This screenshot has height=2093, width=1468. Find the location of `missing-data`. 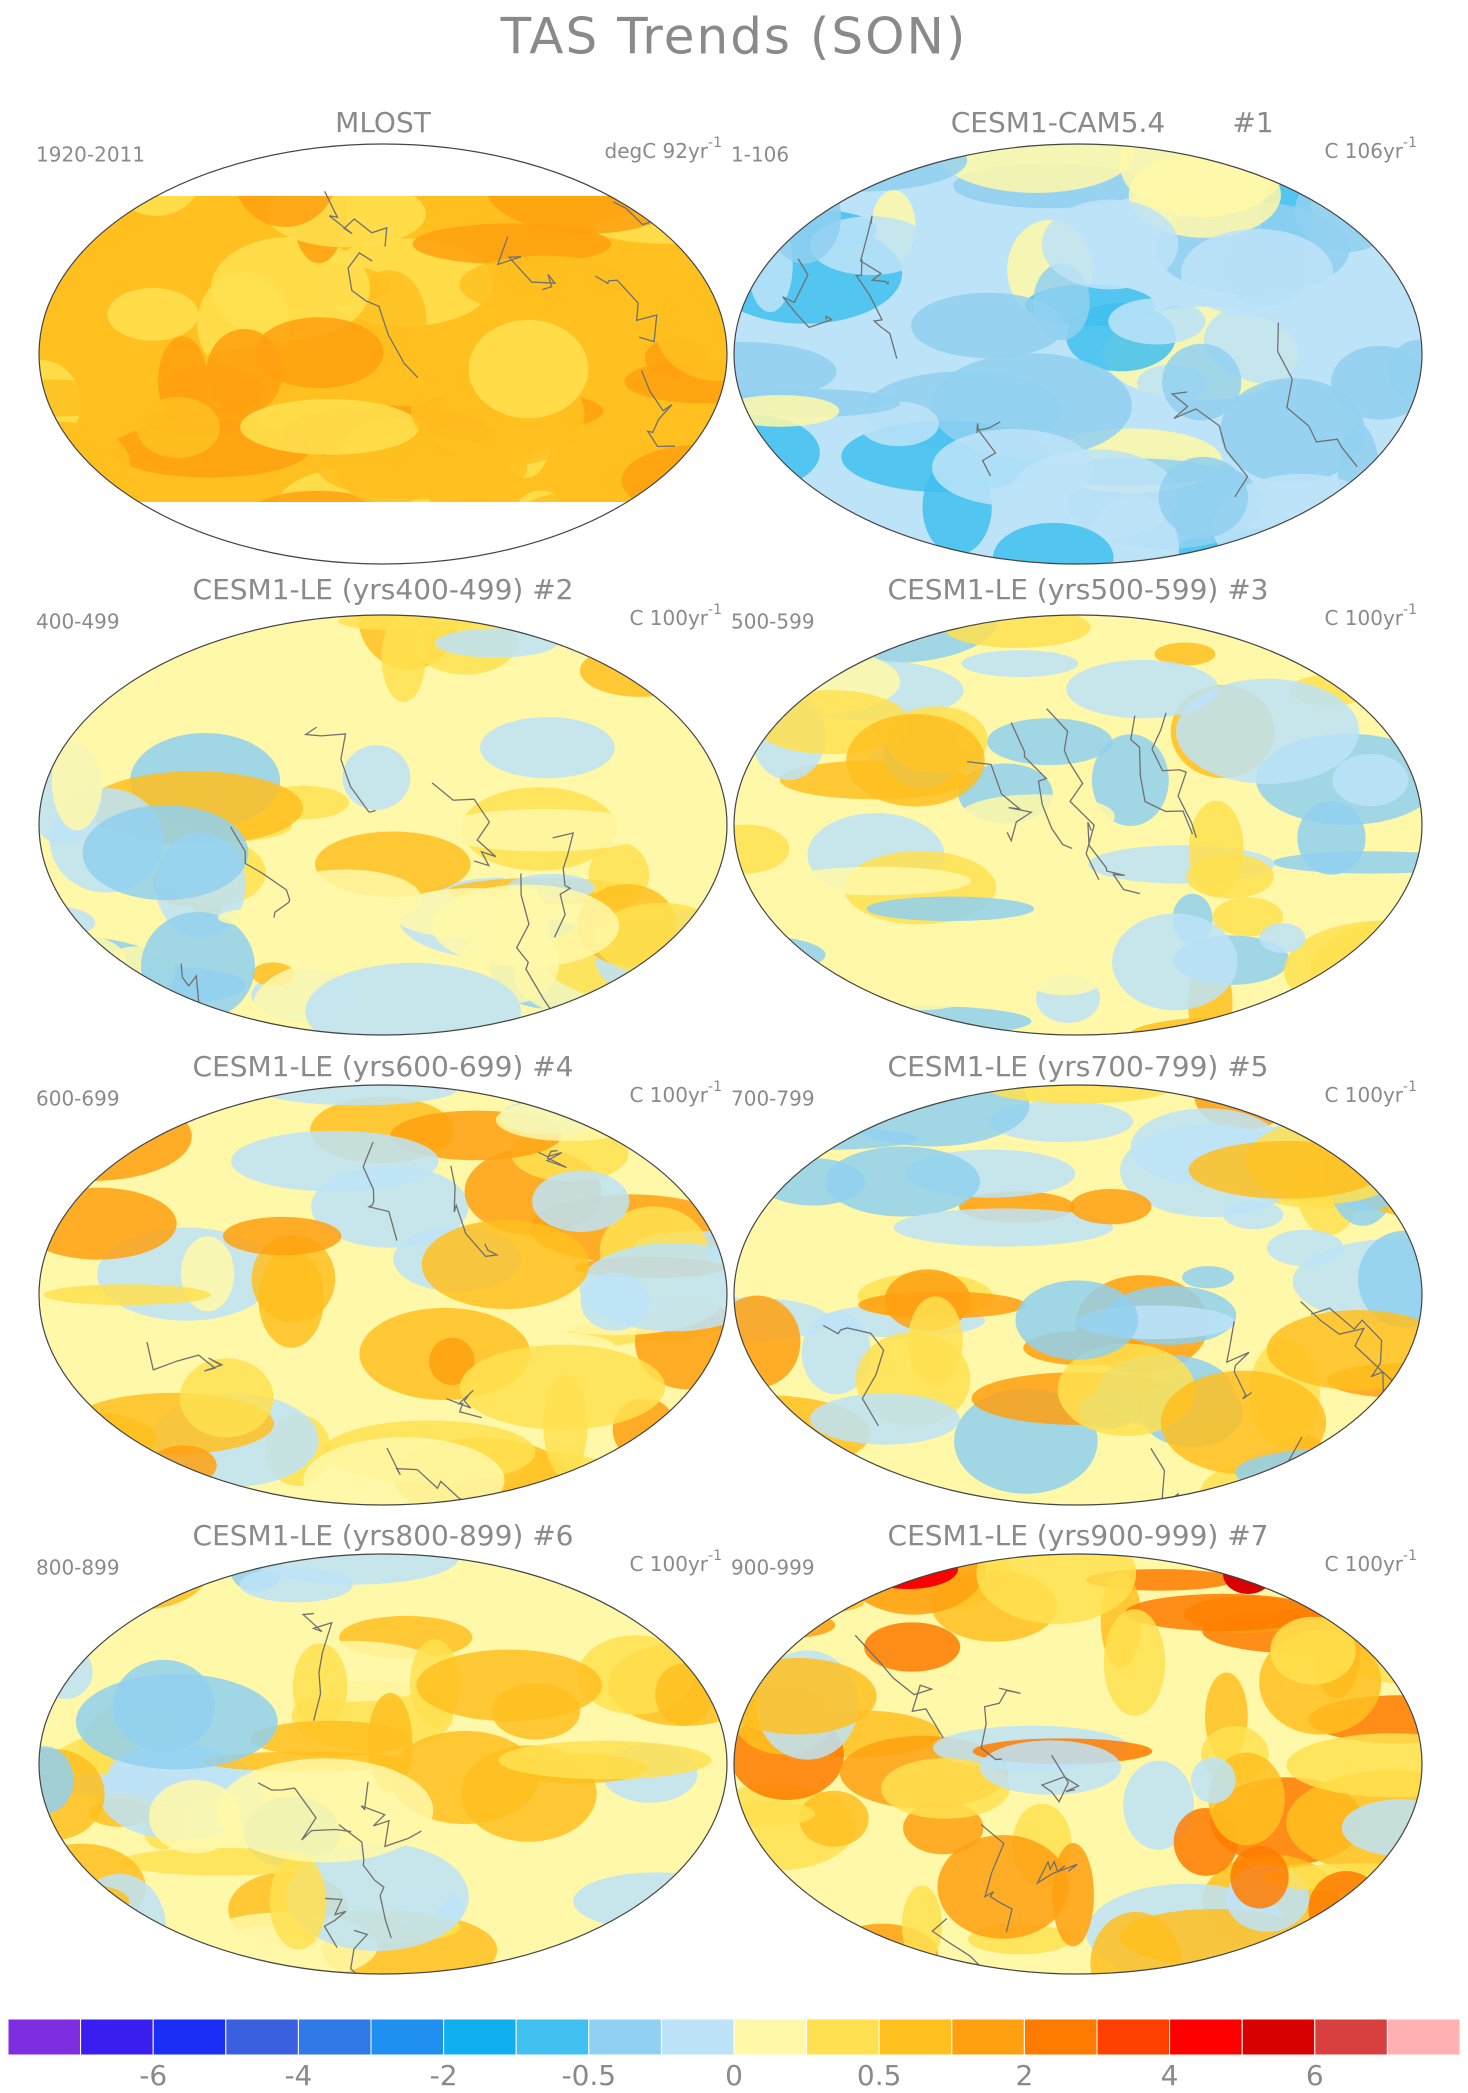

missing-data is located at coordinates (383, 533).